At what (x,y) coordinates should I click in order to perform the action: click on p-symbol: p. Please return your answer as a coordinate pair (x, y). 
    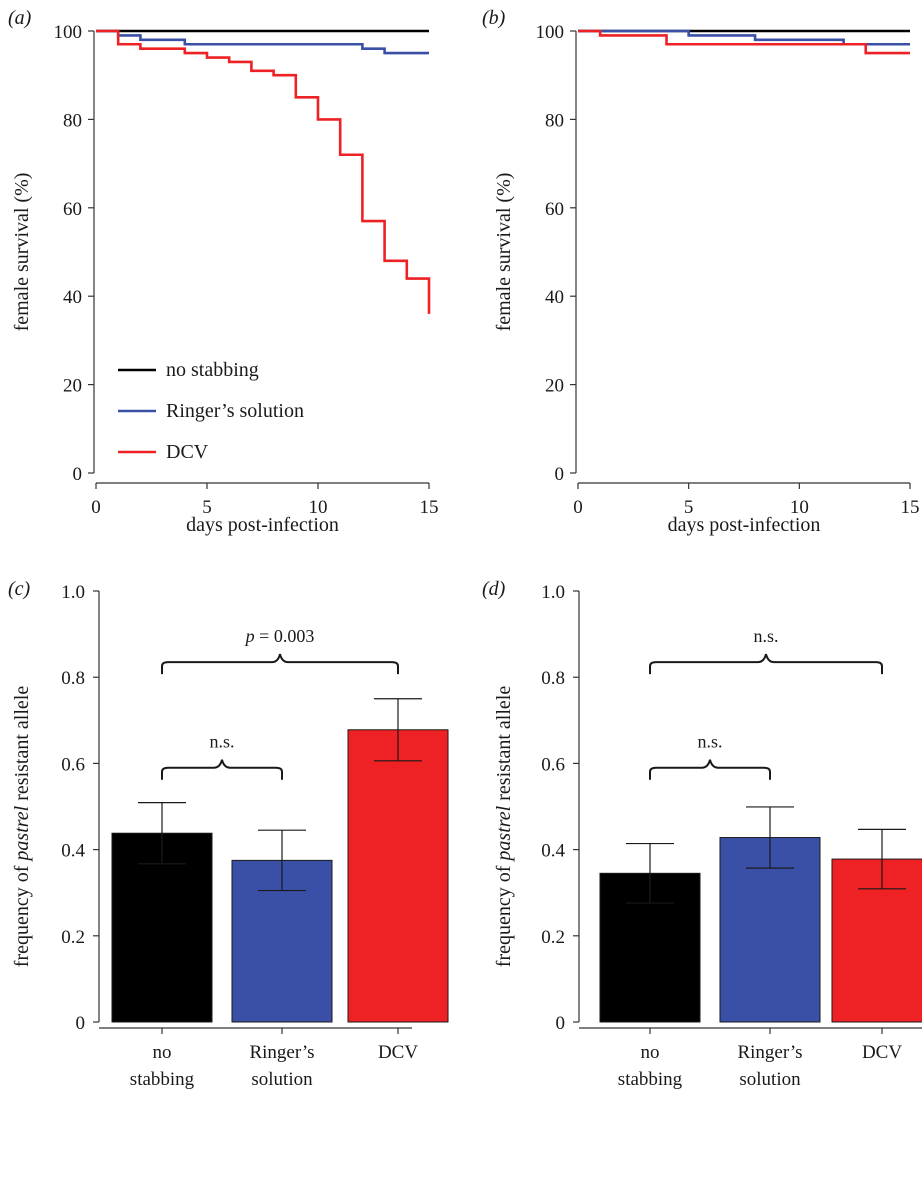
    Looking at the image, I should click on (249, 636).